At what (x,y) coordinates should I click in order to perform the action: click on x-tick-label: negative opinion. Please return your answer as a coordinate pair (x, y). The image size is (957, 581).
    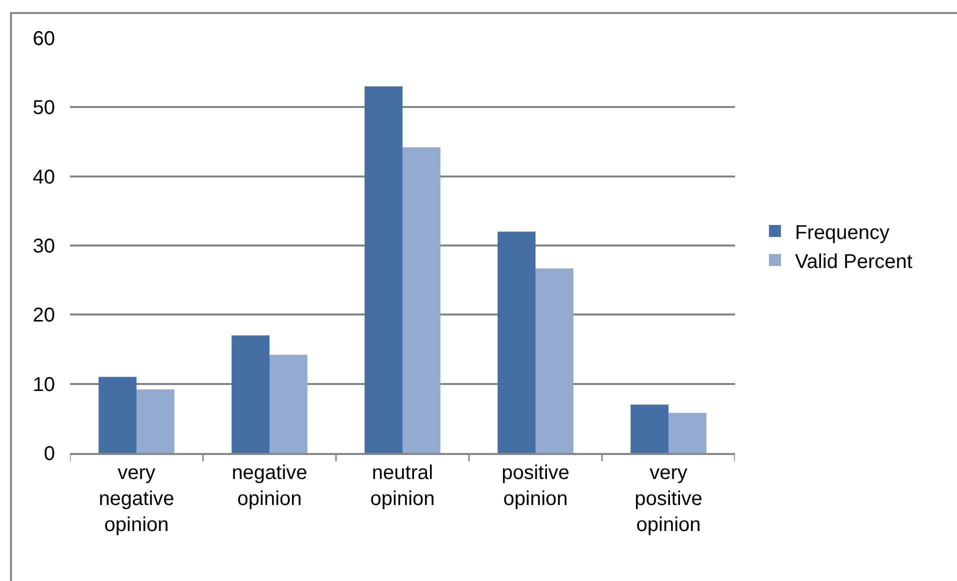
    Looking at the image, I should click on (270, 486).